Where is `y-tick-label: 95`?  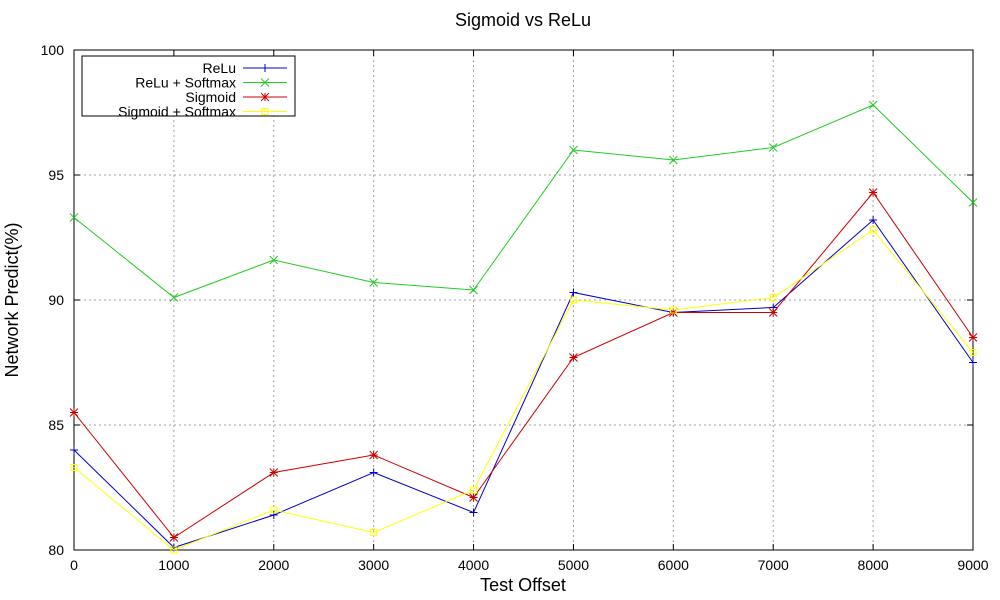 y-tick-label: 95 is located at coordinates (56, 175).